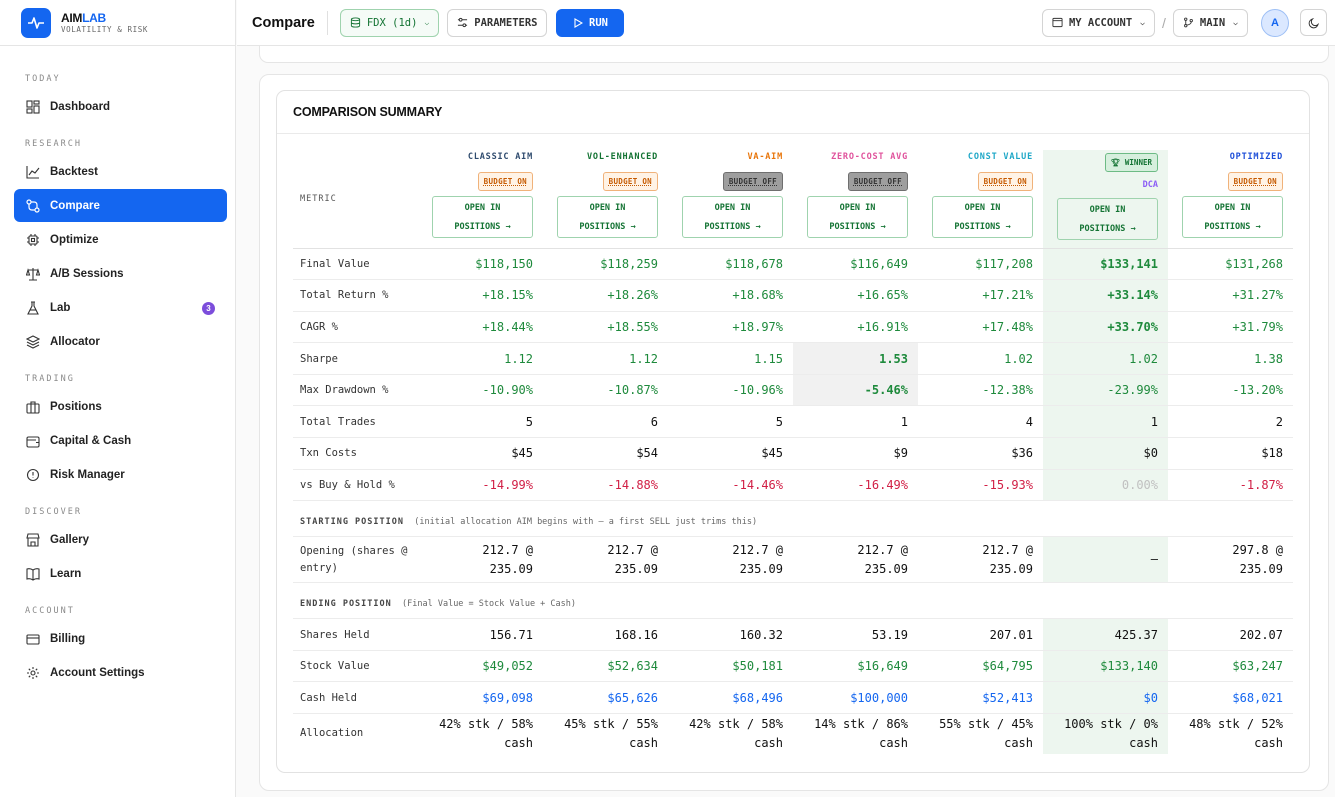 This screenshot has width=1335, height=797. Describe the element at coordinates (120, 307) in the screenshot. I see `sidebar-item-lab: Lab 3` at that location.